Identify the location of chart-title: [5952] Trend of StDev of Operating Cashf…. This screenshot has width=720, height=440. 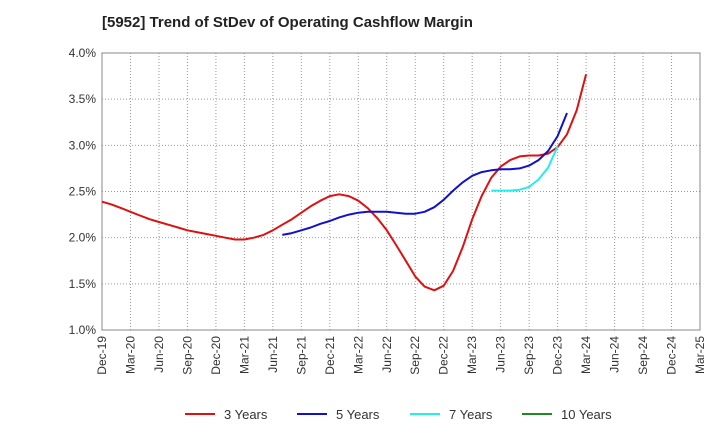
(287, 22).